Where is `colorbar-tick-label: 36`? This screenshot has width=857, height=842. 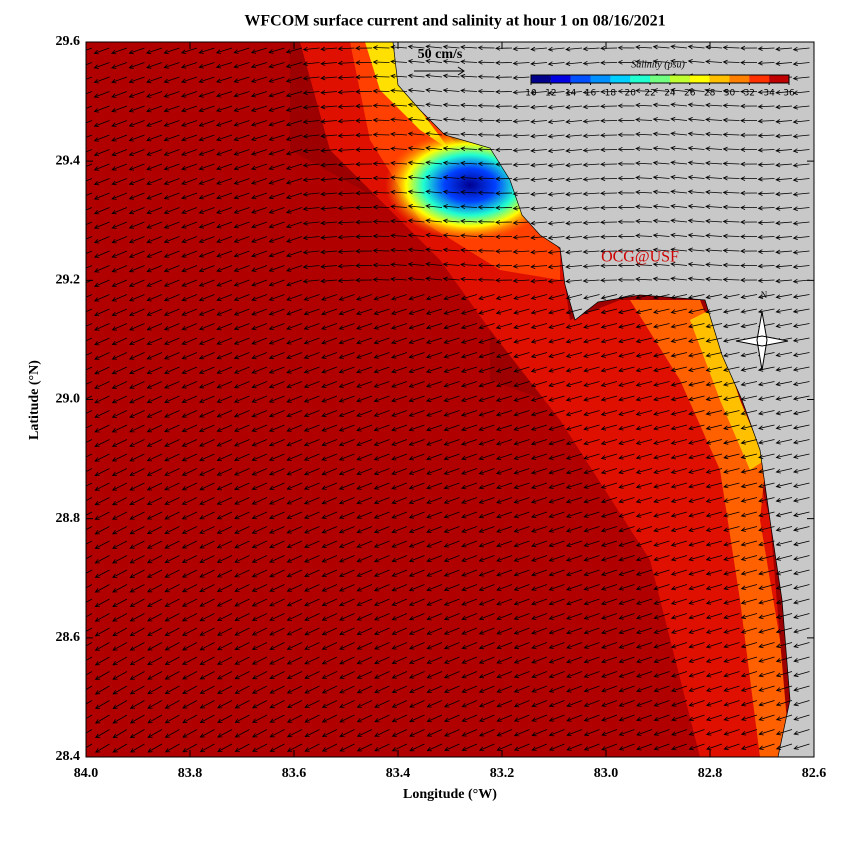
colorbar-tick-label: 36 is located at coordinates (789, 94).